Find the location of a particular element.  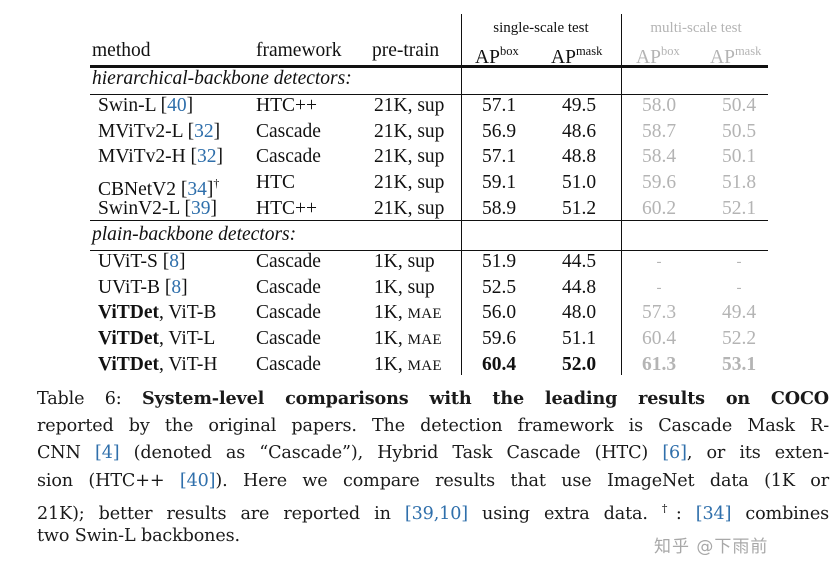

caption-text: , or its exten- is located at coordinates (757, 453).